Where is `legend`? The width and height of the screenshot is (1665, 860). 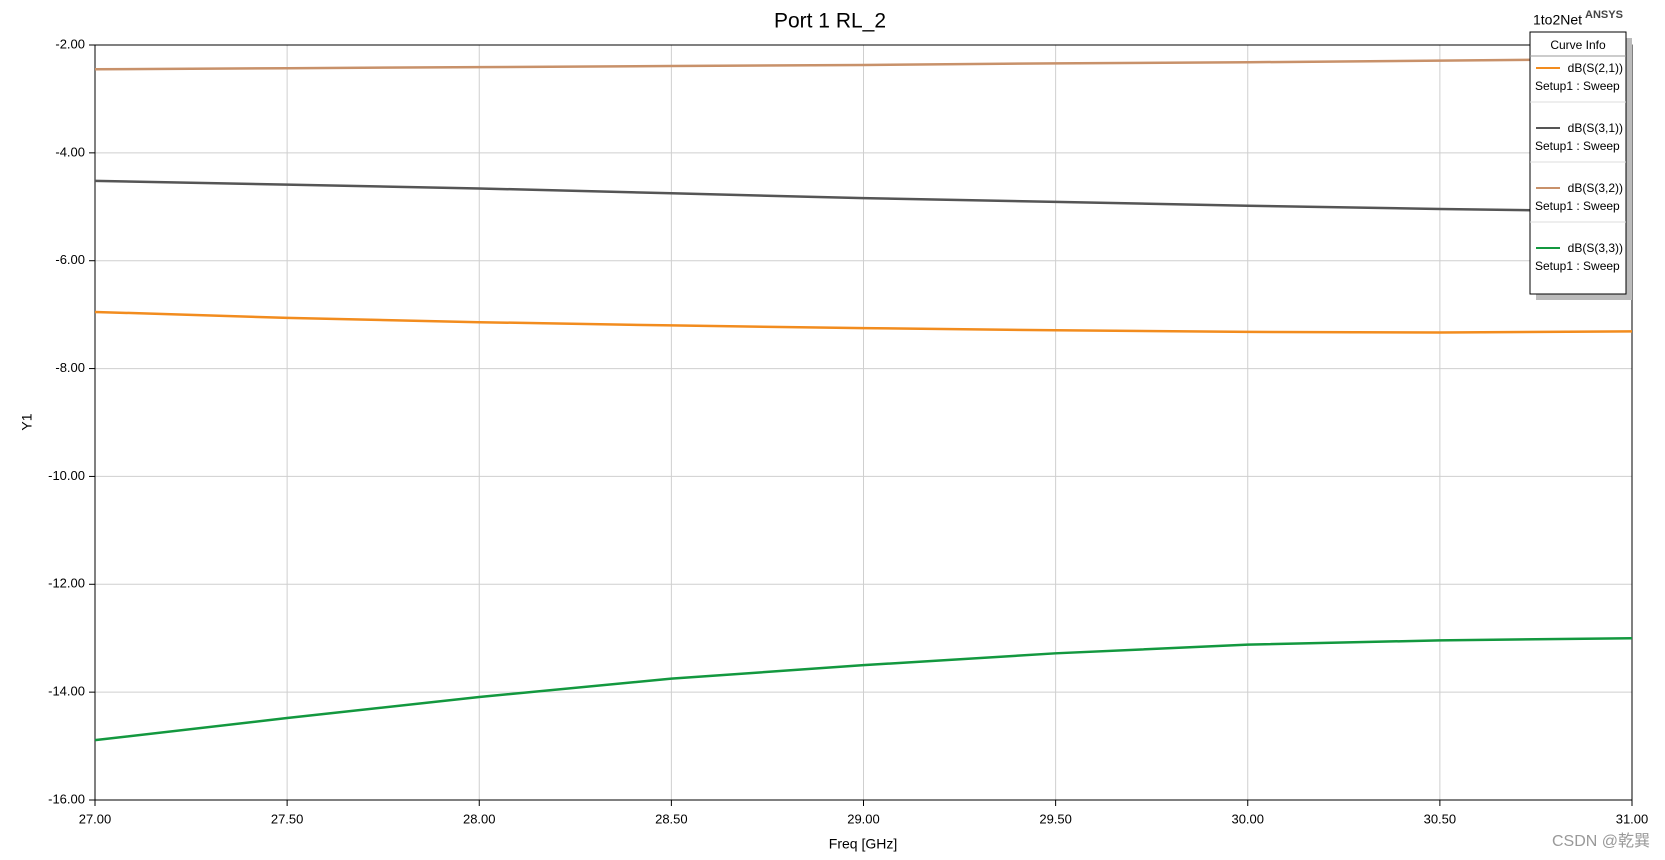 legend is located at coordinates (1578, 163).